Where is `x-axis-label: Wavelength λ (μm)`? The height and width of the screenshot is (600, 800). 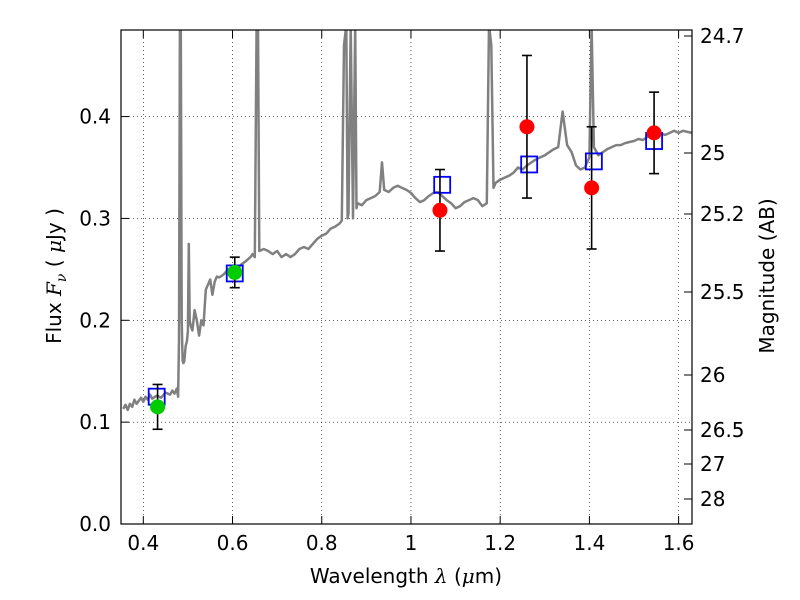
x-axis-label: Wavelength λ (μm) is located at coordinates (406, 576).